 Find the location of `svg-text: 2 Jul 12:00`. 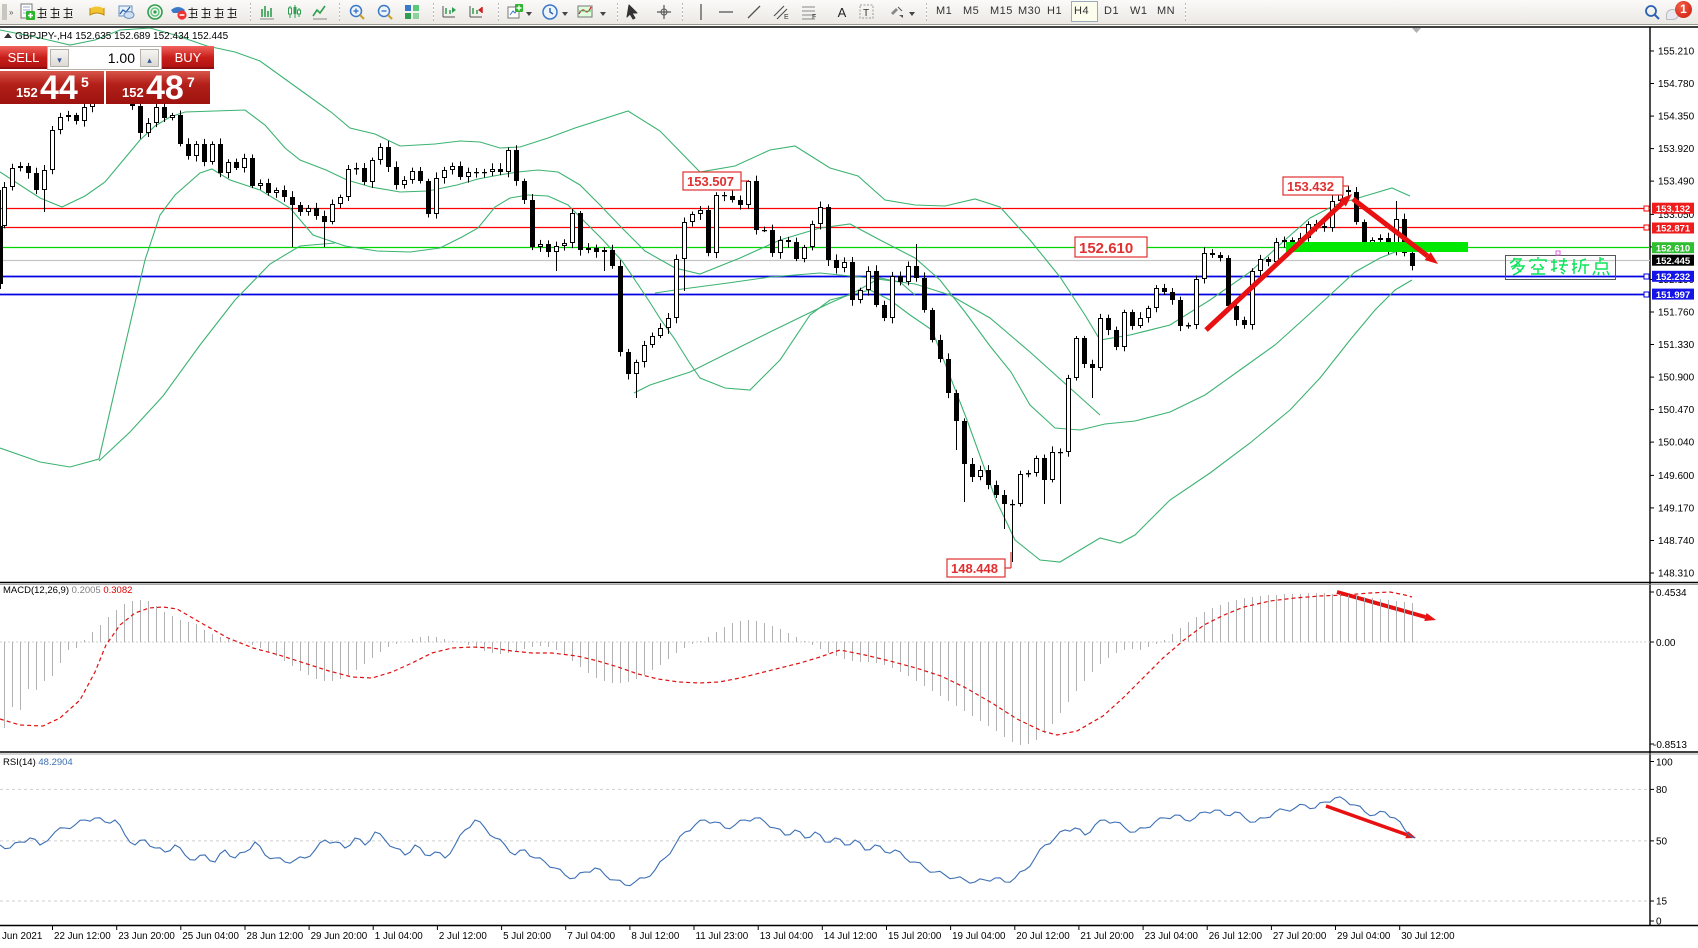

svg-text: 2 Jul 12:00 is located at coordinates (463, 936).